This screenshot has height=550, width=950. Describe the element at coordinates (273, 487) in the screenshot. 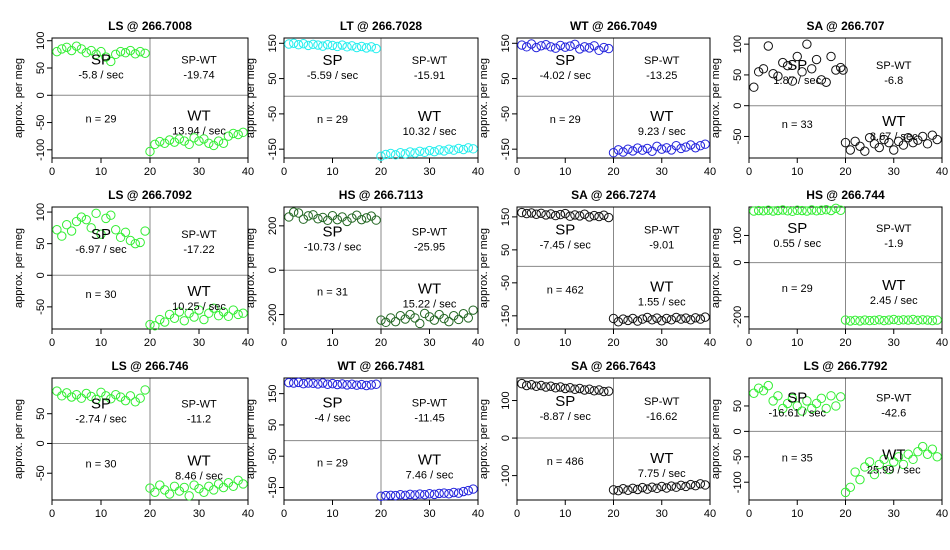

I see `y-tick-label: -150` at that location.